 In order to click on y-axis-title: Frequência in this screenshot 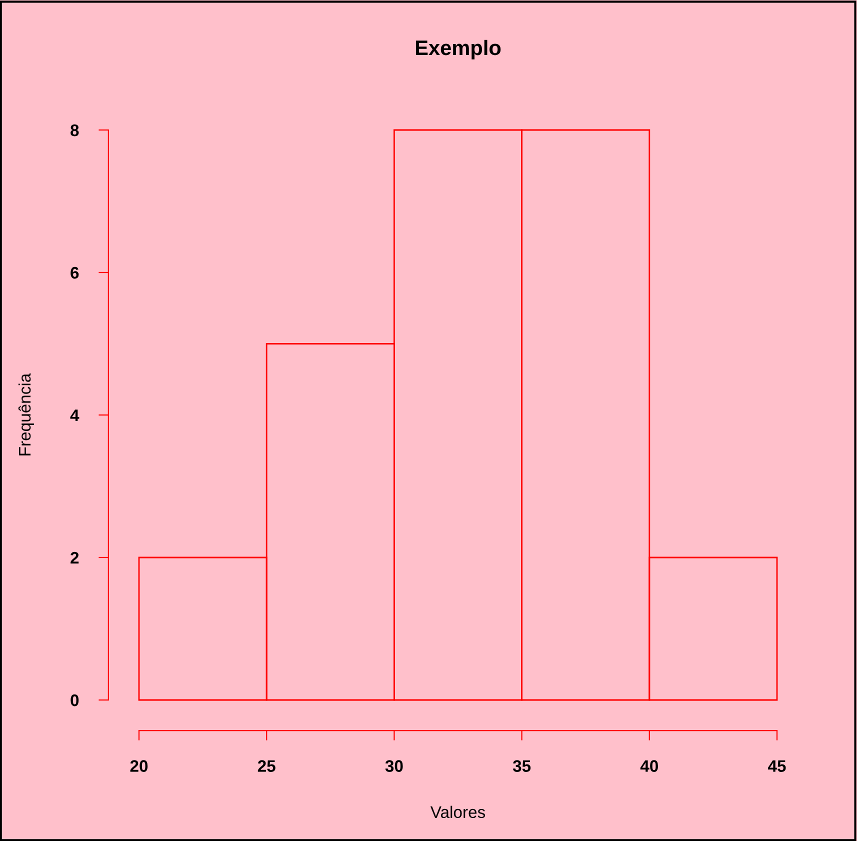, I will do `click(26, 414)`.